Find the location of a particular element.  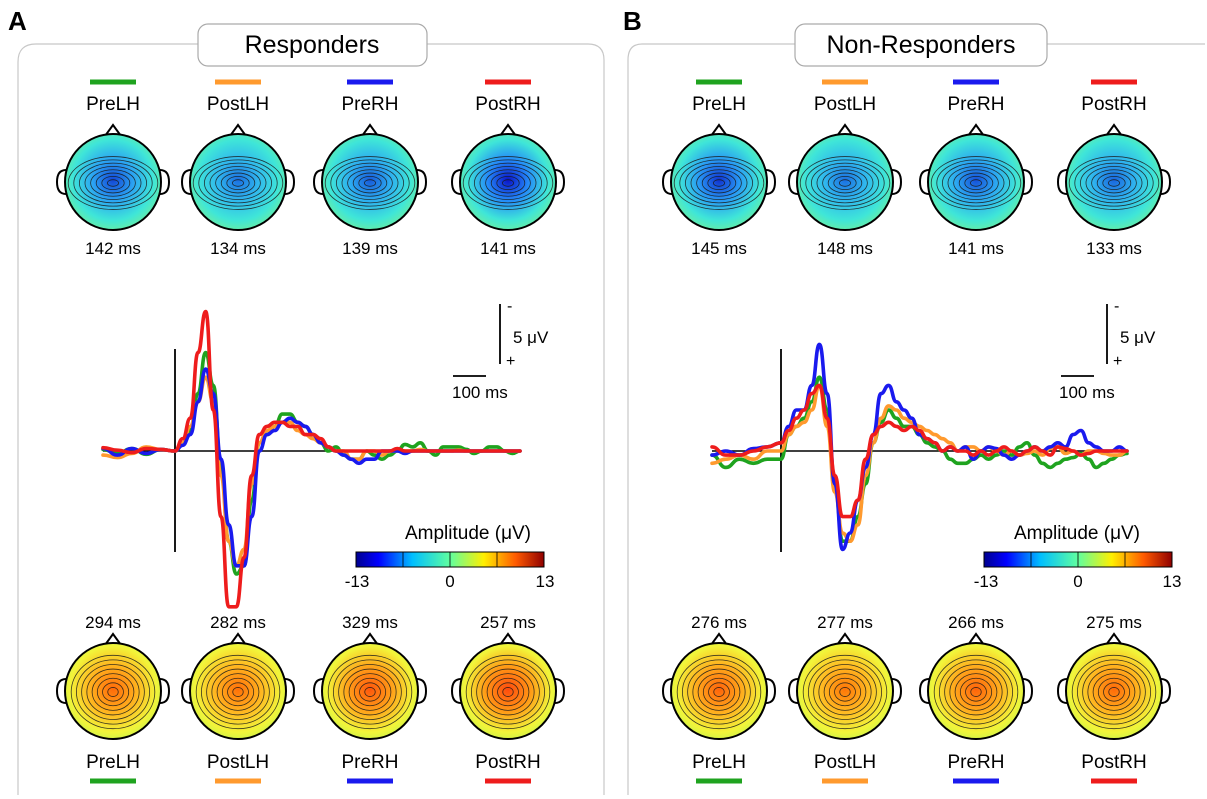

panel-title: Non-Responders is located at coordinates (921, 45).